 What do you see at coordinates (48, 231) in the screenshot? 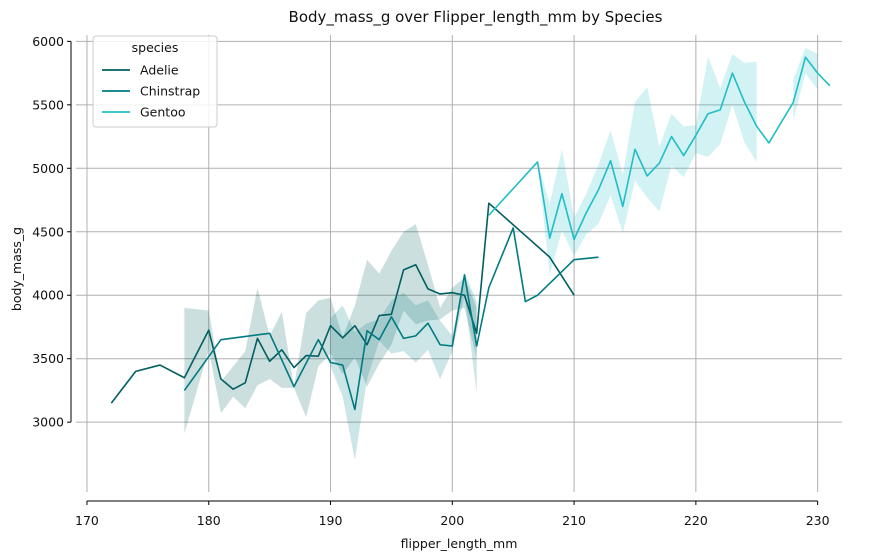
I see `y-tick-label: 4500` at bounding box center [48, 231].